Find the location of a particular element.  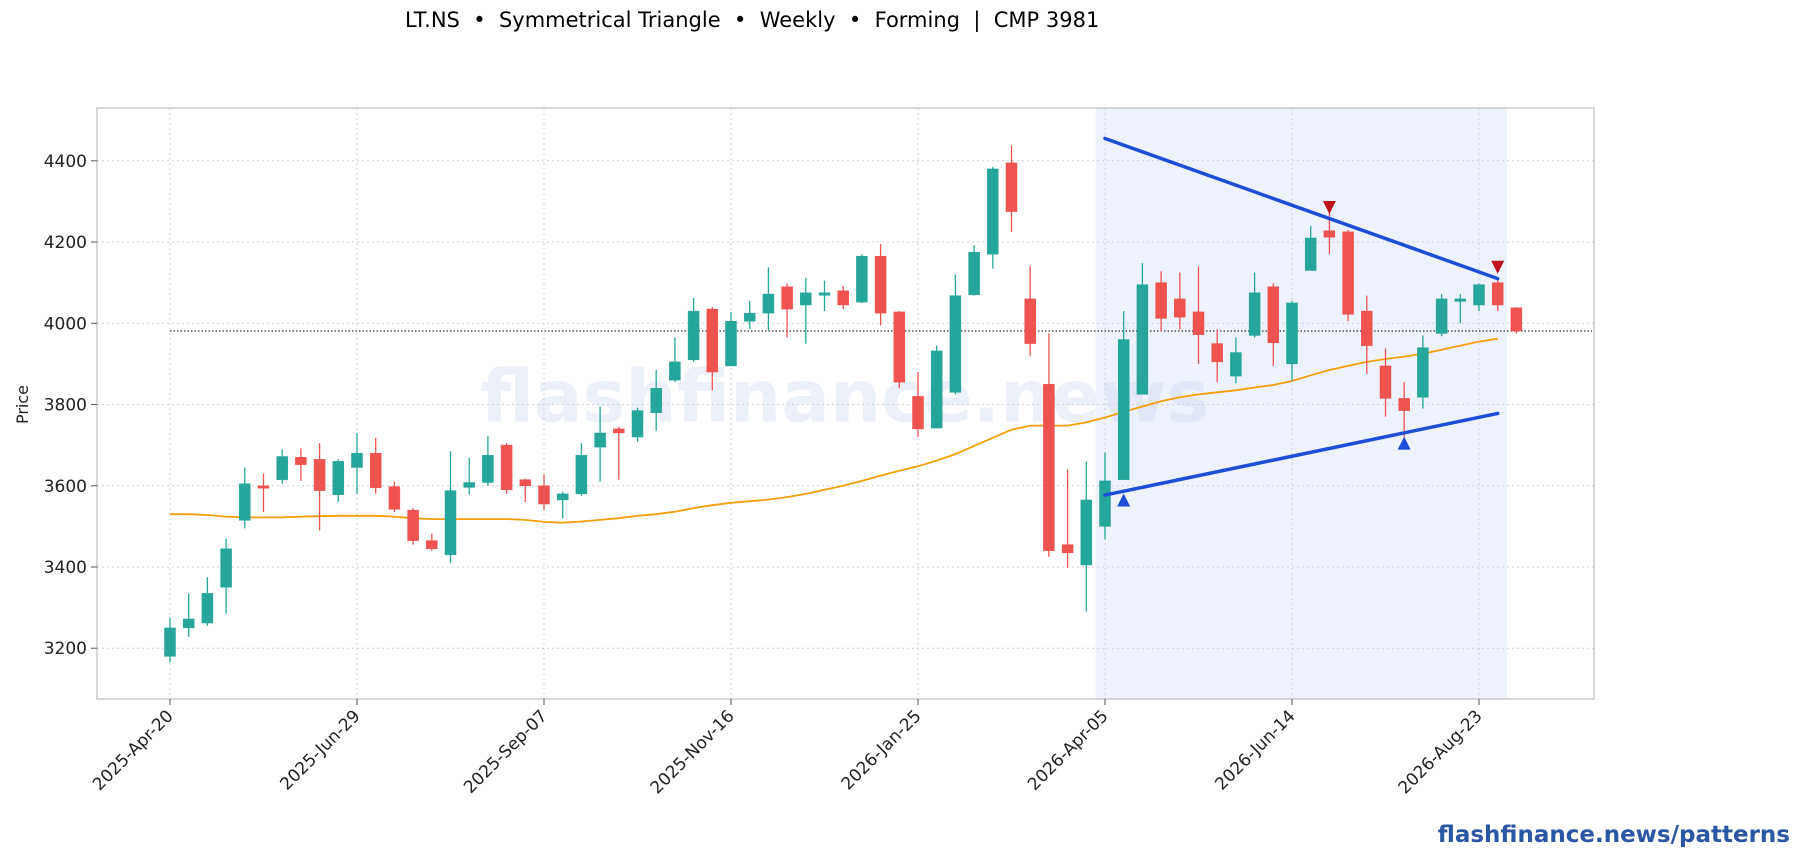

y-tick-label: 3600 is located at coordinates (65, 487).